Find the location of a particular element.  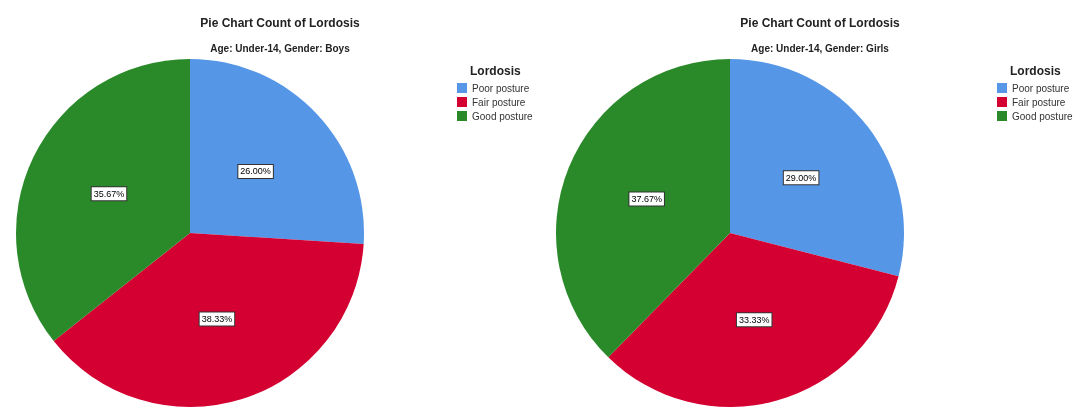

chart-subtitle: Age: Under-14, Gender: Girls is located at coordinates (820, 48).